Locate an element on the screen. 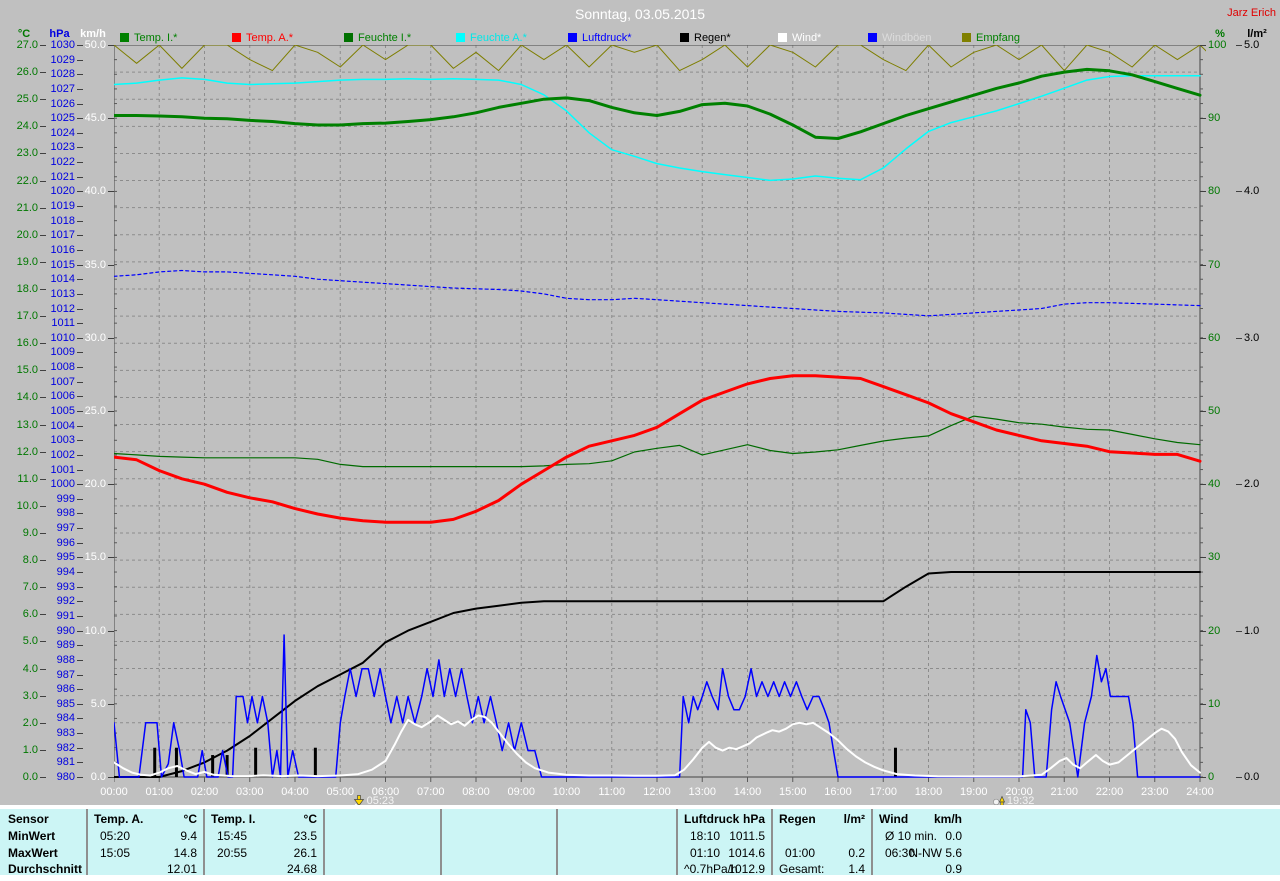  axis-label: 1023 is located at coordinates (62, 147).